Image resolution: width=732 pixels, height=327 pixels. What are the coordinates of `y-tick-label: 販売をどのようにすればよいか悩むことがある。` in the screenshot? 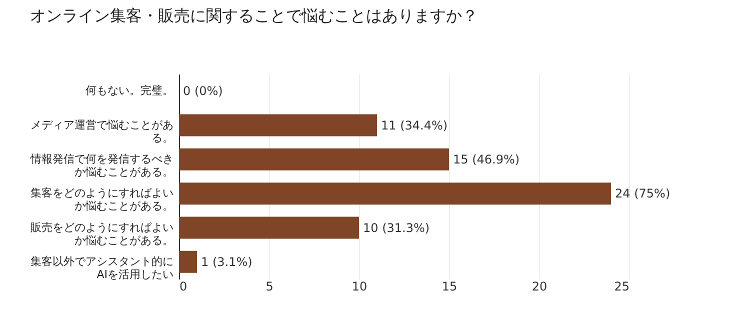 It's located at (102, 233).